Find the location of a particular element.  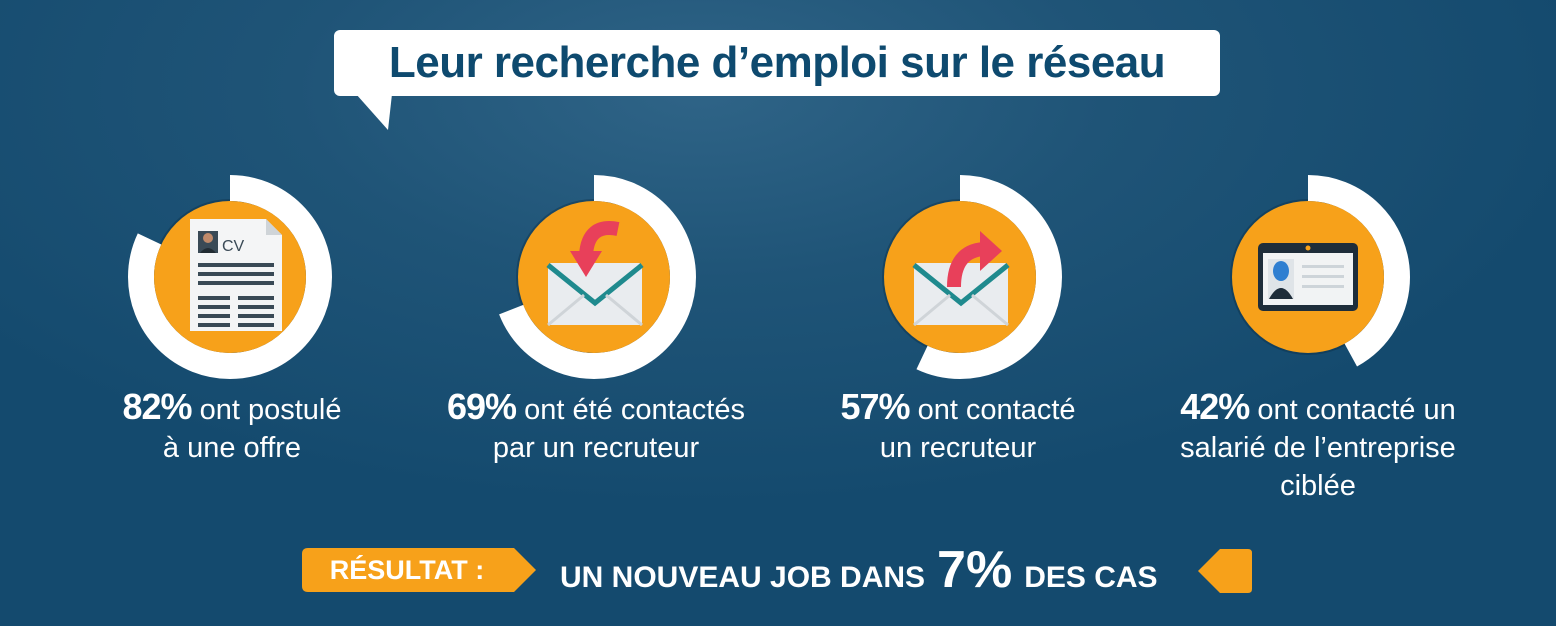

id-badge-icon is located at coordinates (1308, 277).